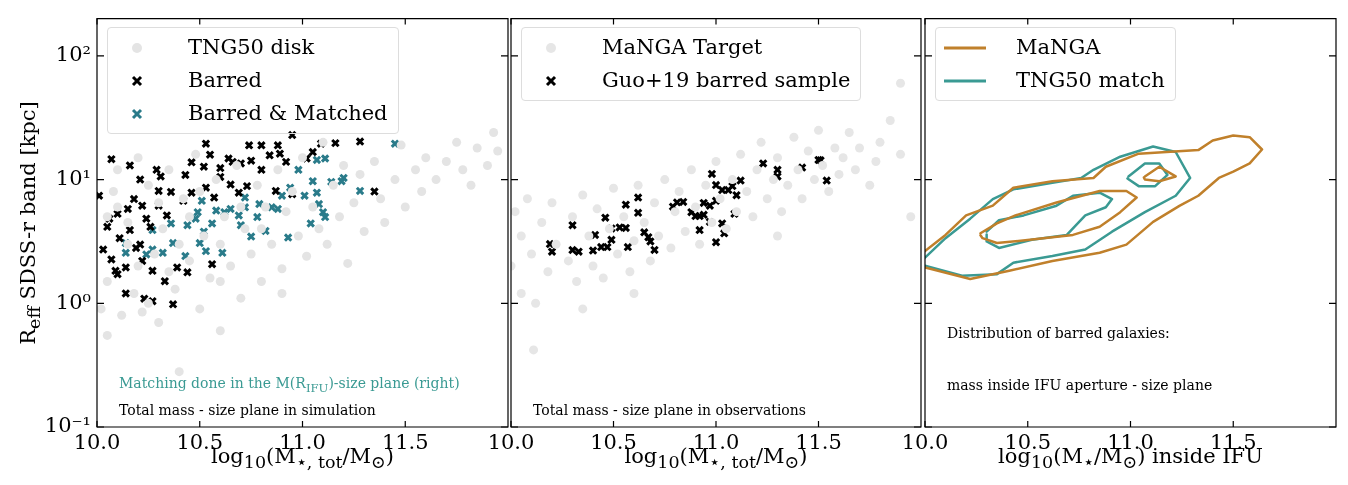 The width and height of the screenshot is (1348, 485). What do you see at coordinates (289, 385) in the screenshot?
I see `annotation: Matching done in the M(R$_{IFU}$)-size plane (right)` at bounding box center [289, 385].